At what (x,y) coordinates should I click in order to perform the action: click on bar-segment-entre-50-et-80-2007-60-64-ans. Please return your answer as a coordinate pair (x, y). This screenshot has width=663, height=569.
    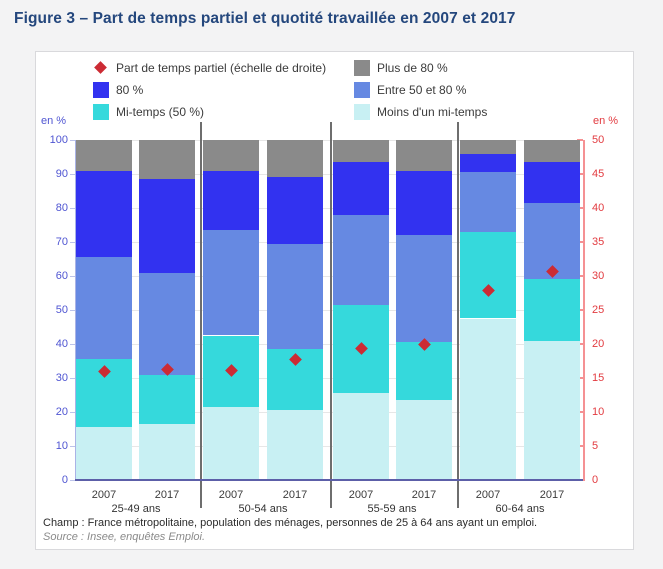
    Looking at the image, I should click on (488, 202).